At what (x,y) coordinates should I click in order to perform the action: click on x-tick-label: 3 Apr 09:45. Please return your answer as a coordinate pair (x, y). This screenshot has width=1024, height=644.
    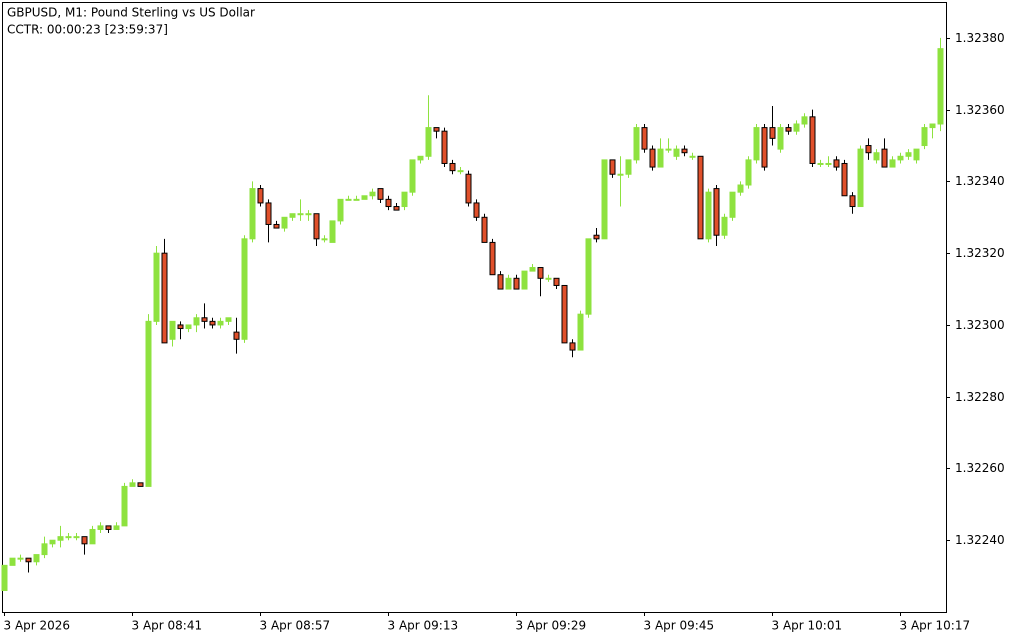
    Looking at the image, I should click on (679, 626).